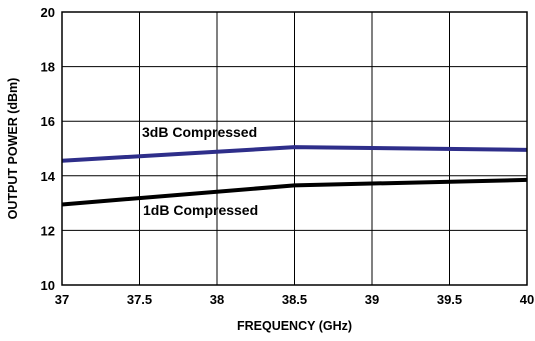  What do you see at coordinates (48, 121) in the screenshot?
I see `y-tick-label: 16` at bounding box center [48, 121].